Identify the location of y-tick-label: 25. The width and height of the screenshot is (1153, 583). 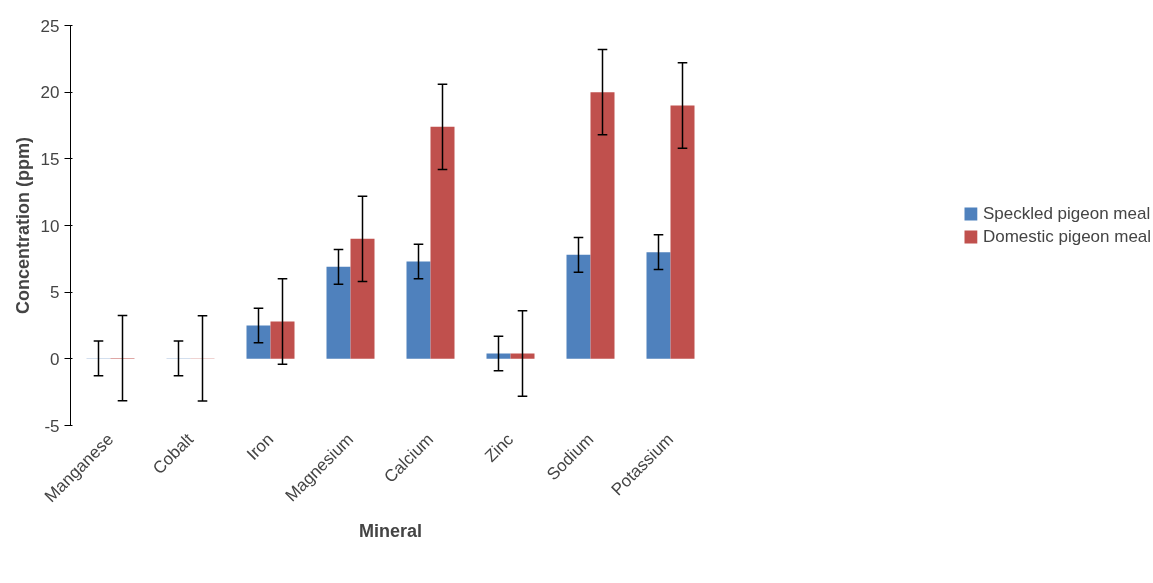
(50, 26).